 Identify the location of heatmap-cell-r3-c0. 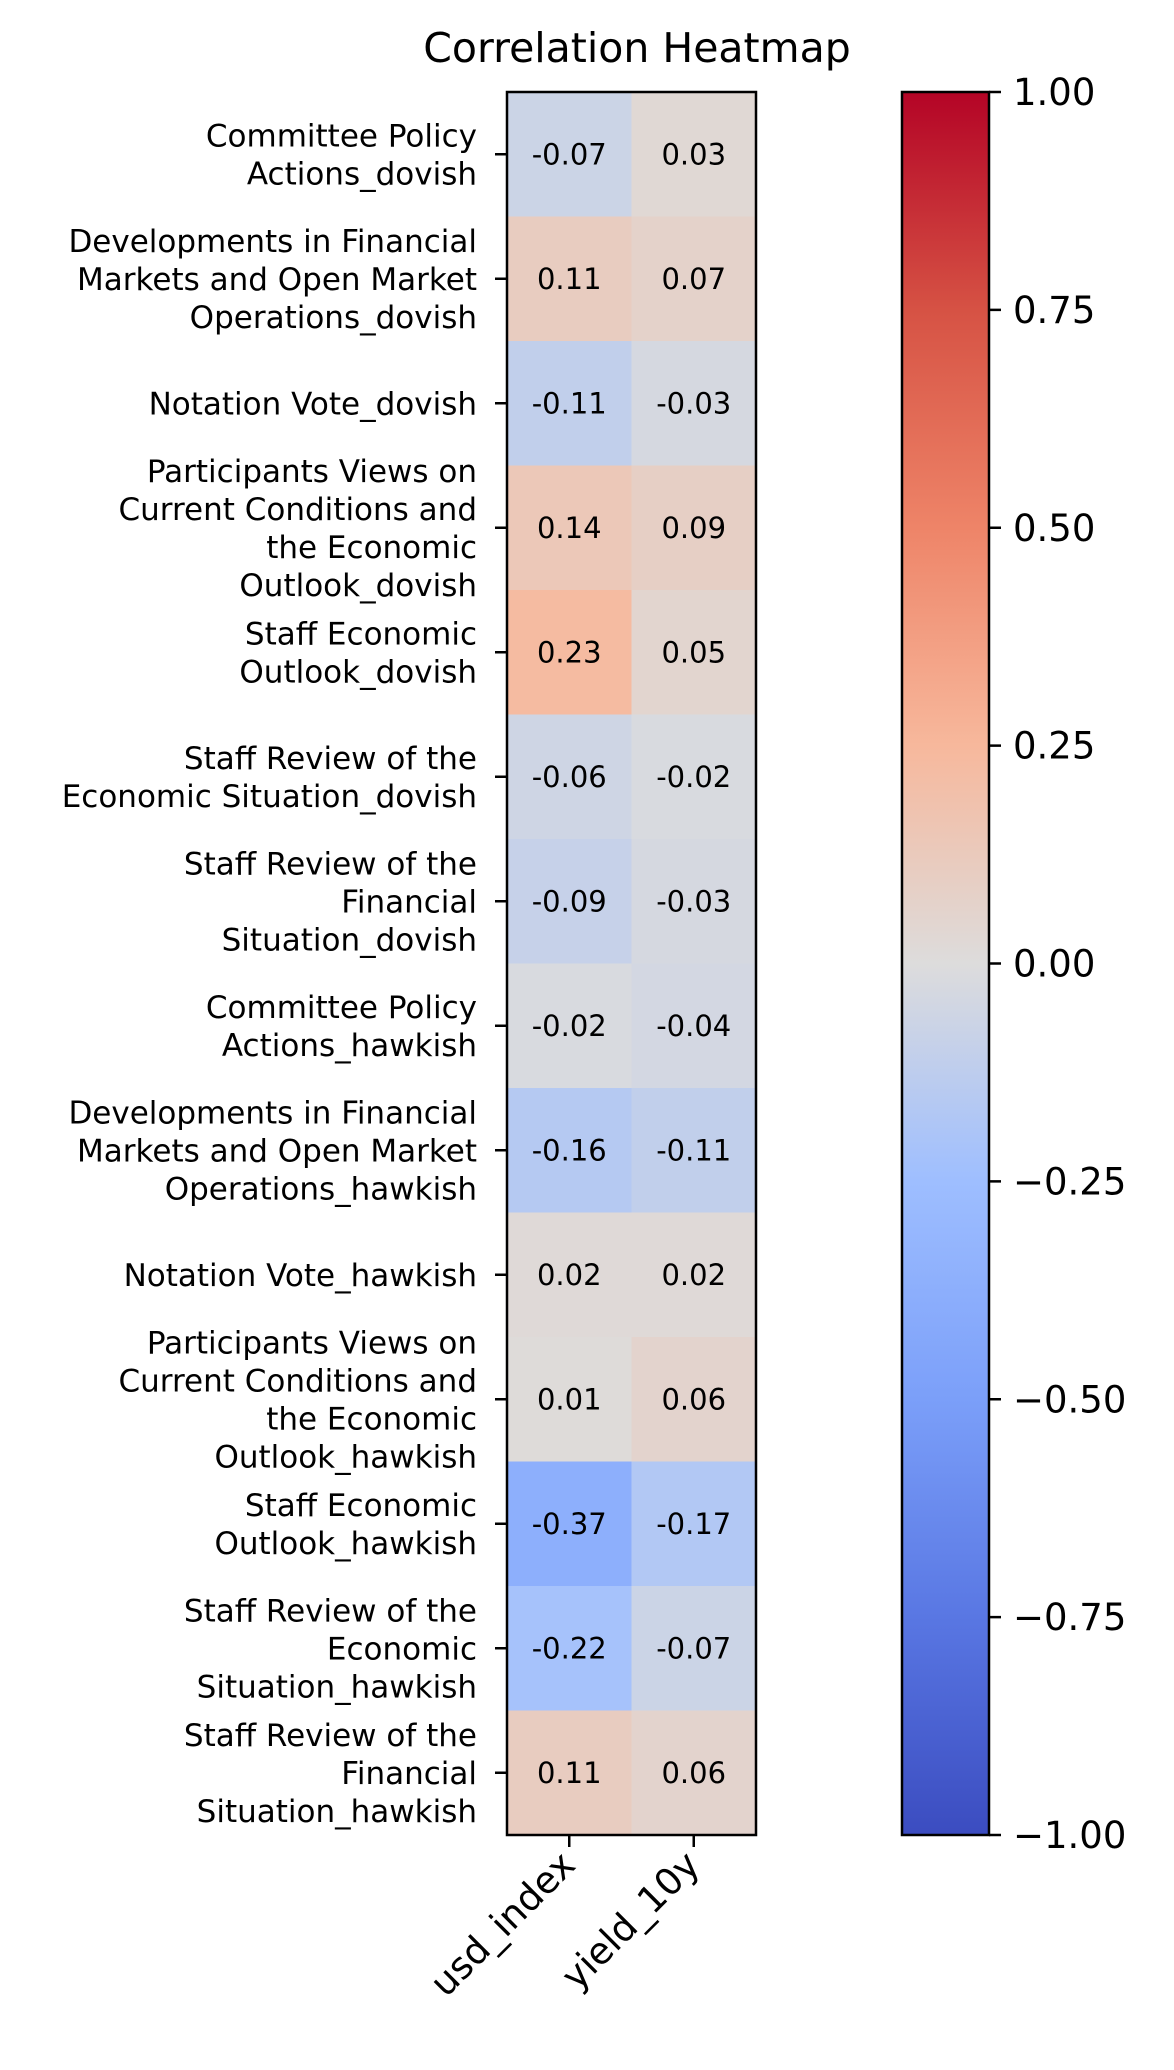
(569, 528).